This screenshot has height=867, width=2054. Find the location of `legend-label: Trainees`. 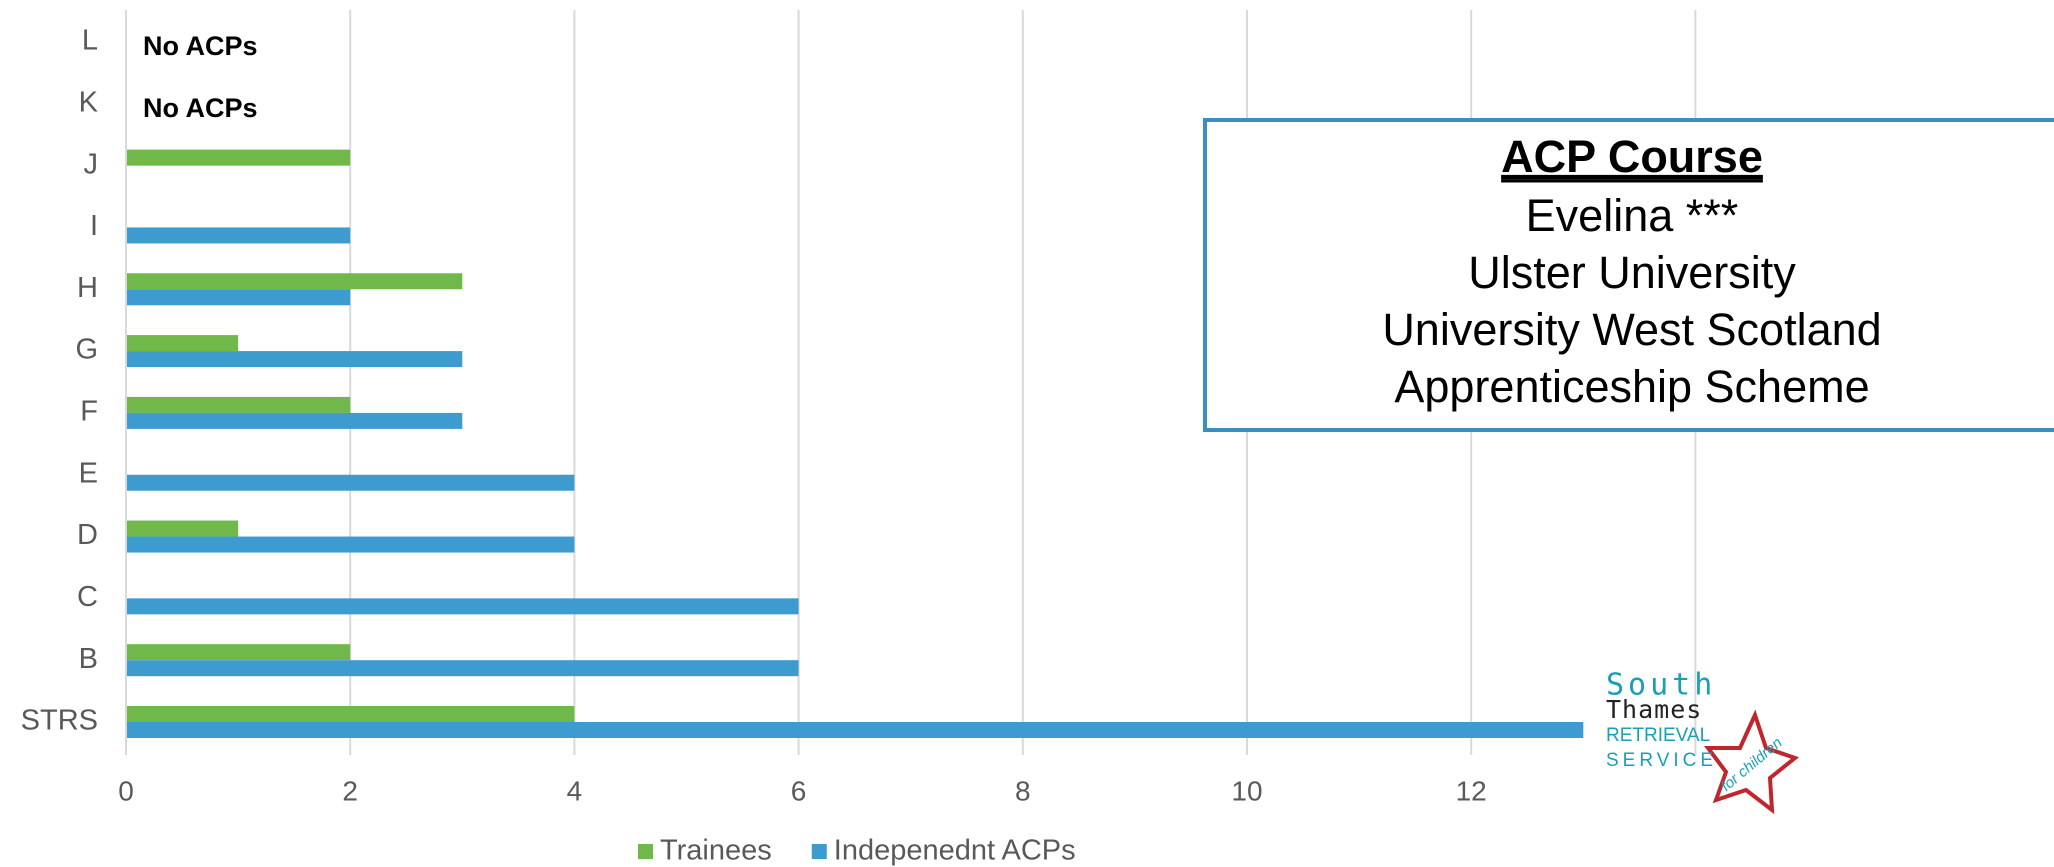

legend-label: Trainees is located at coordinates (716, 851).